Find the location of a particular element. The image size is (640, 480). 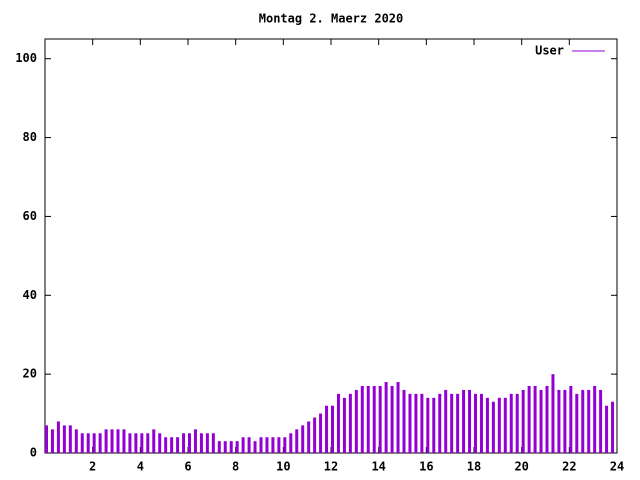

x-tick-label: 24 is located at coordinates (617, 467).